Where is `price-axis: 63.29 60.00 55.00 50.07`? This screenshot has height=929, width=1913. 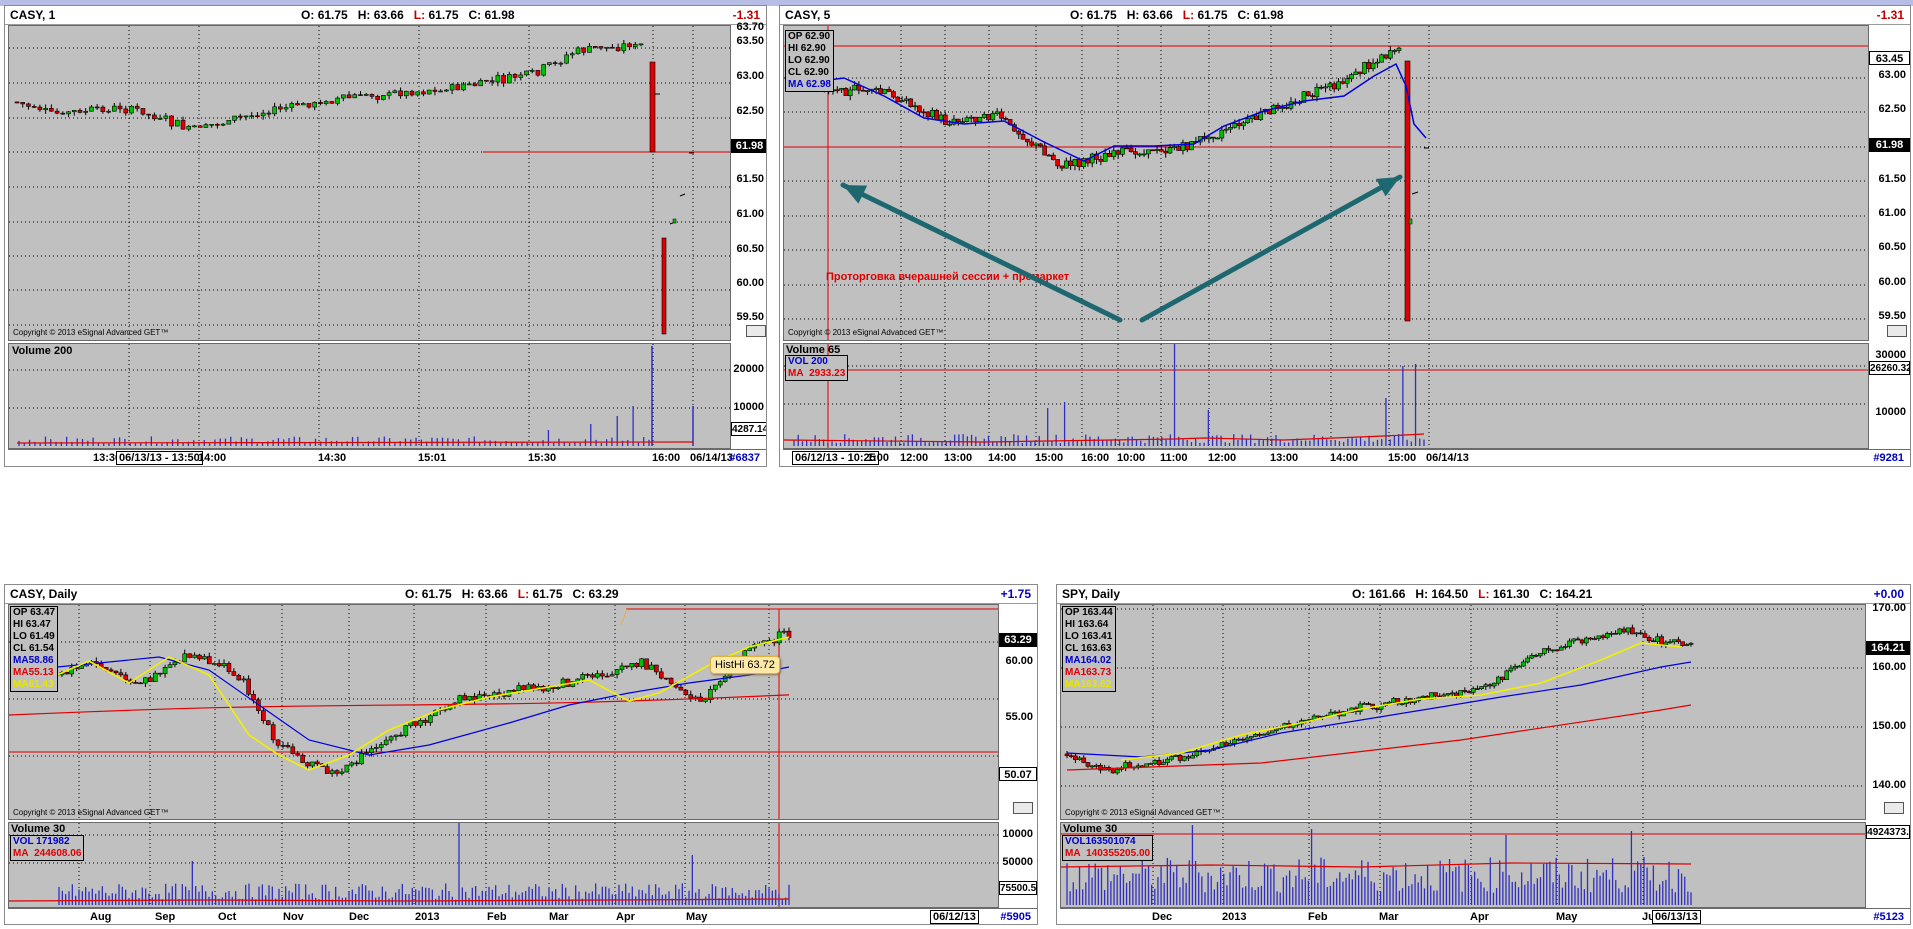 price-axis: 63.29 60.00 55.00 50.07 is located at coordinates (1018, 712).